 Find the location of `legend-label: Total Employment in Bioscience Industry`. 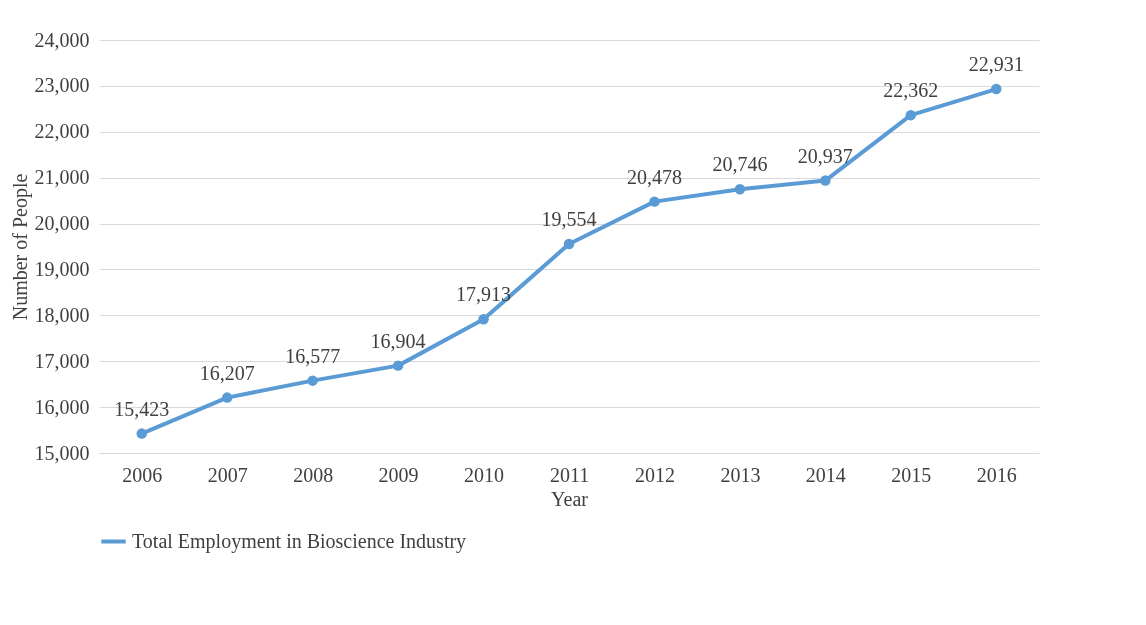

legend-label: Total Employment in Bioscience Industry is located at coordinates (299, 541).